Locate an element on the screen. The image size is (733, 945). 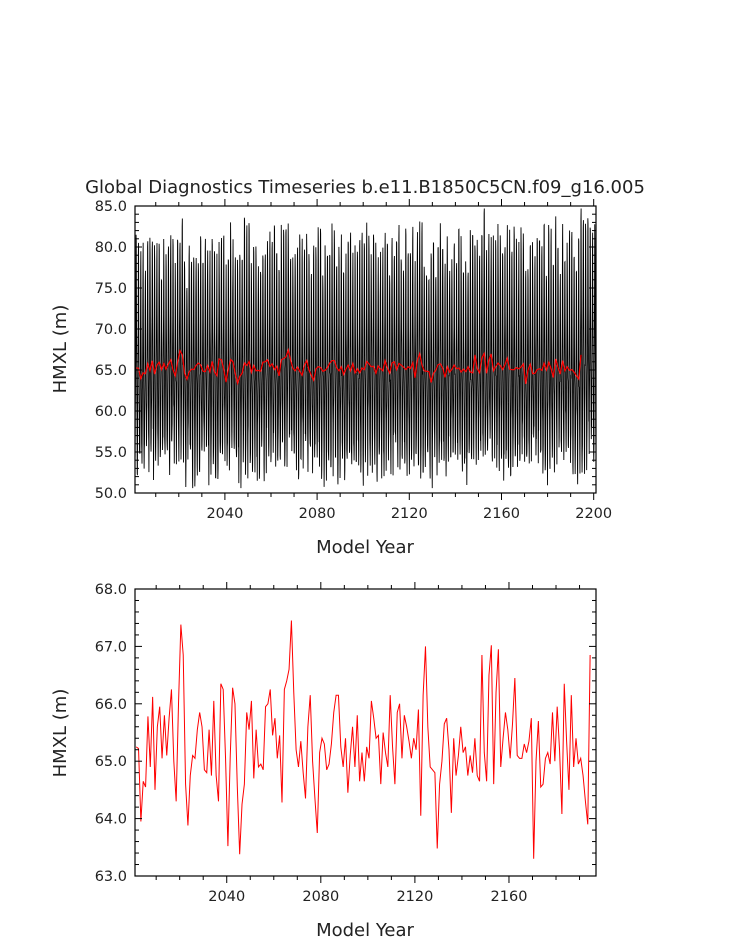
y-tick-label: 85.0 is located at coordinates (111, 207).